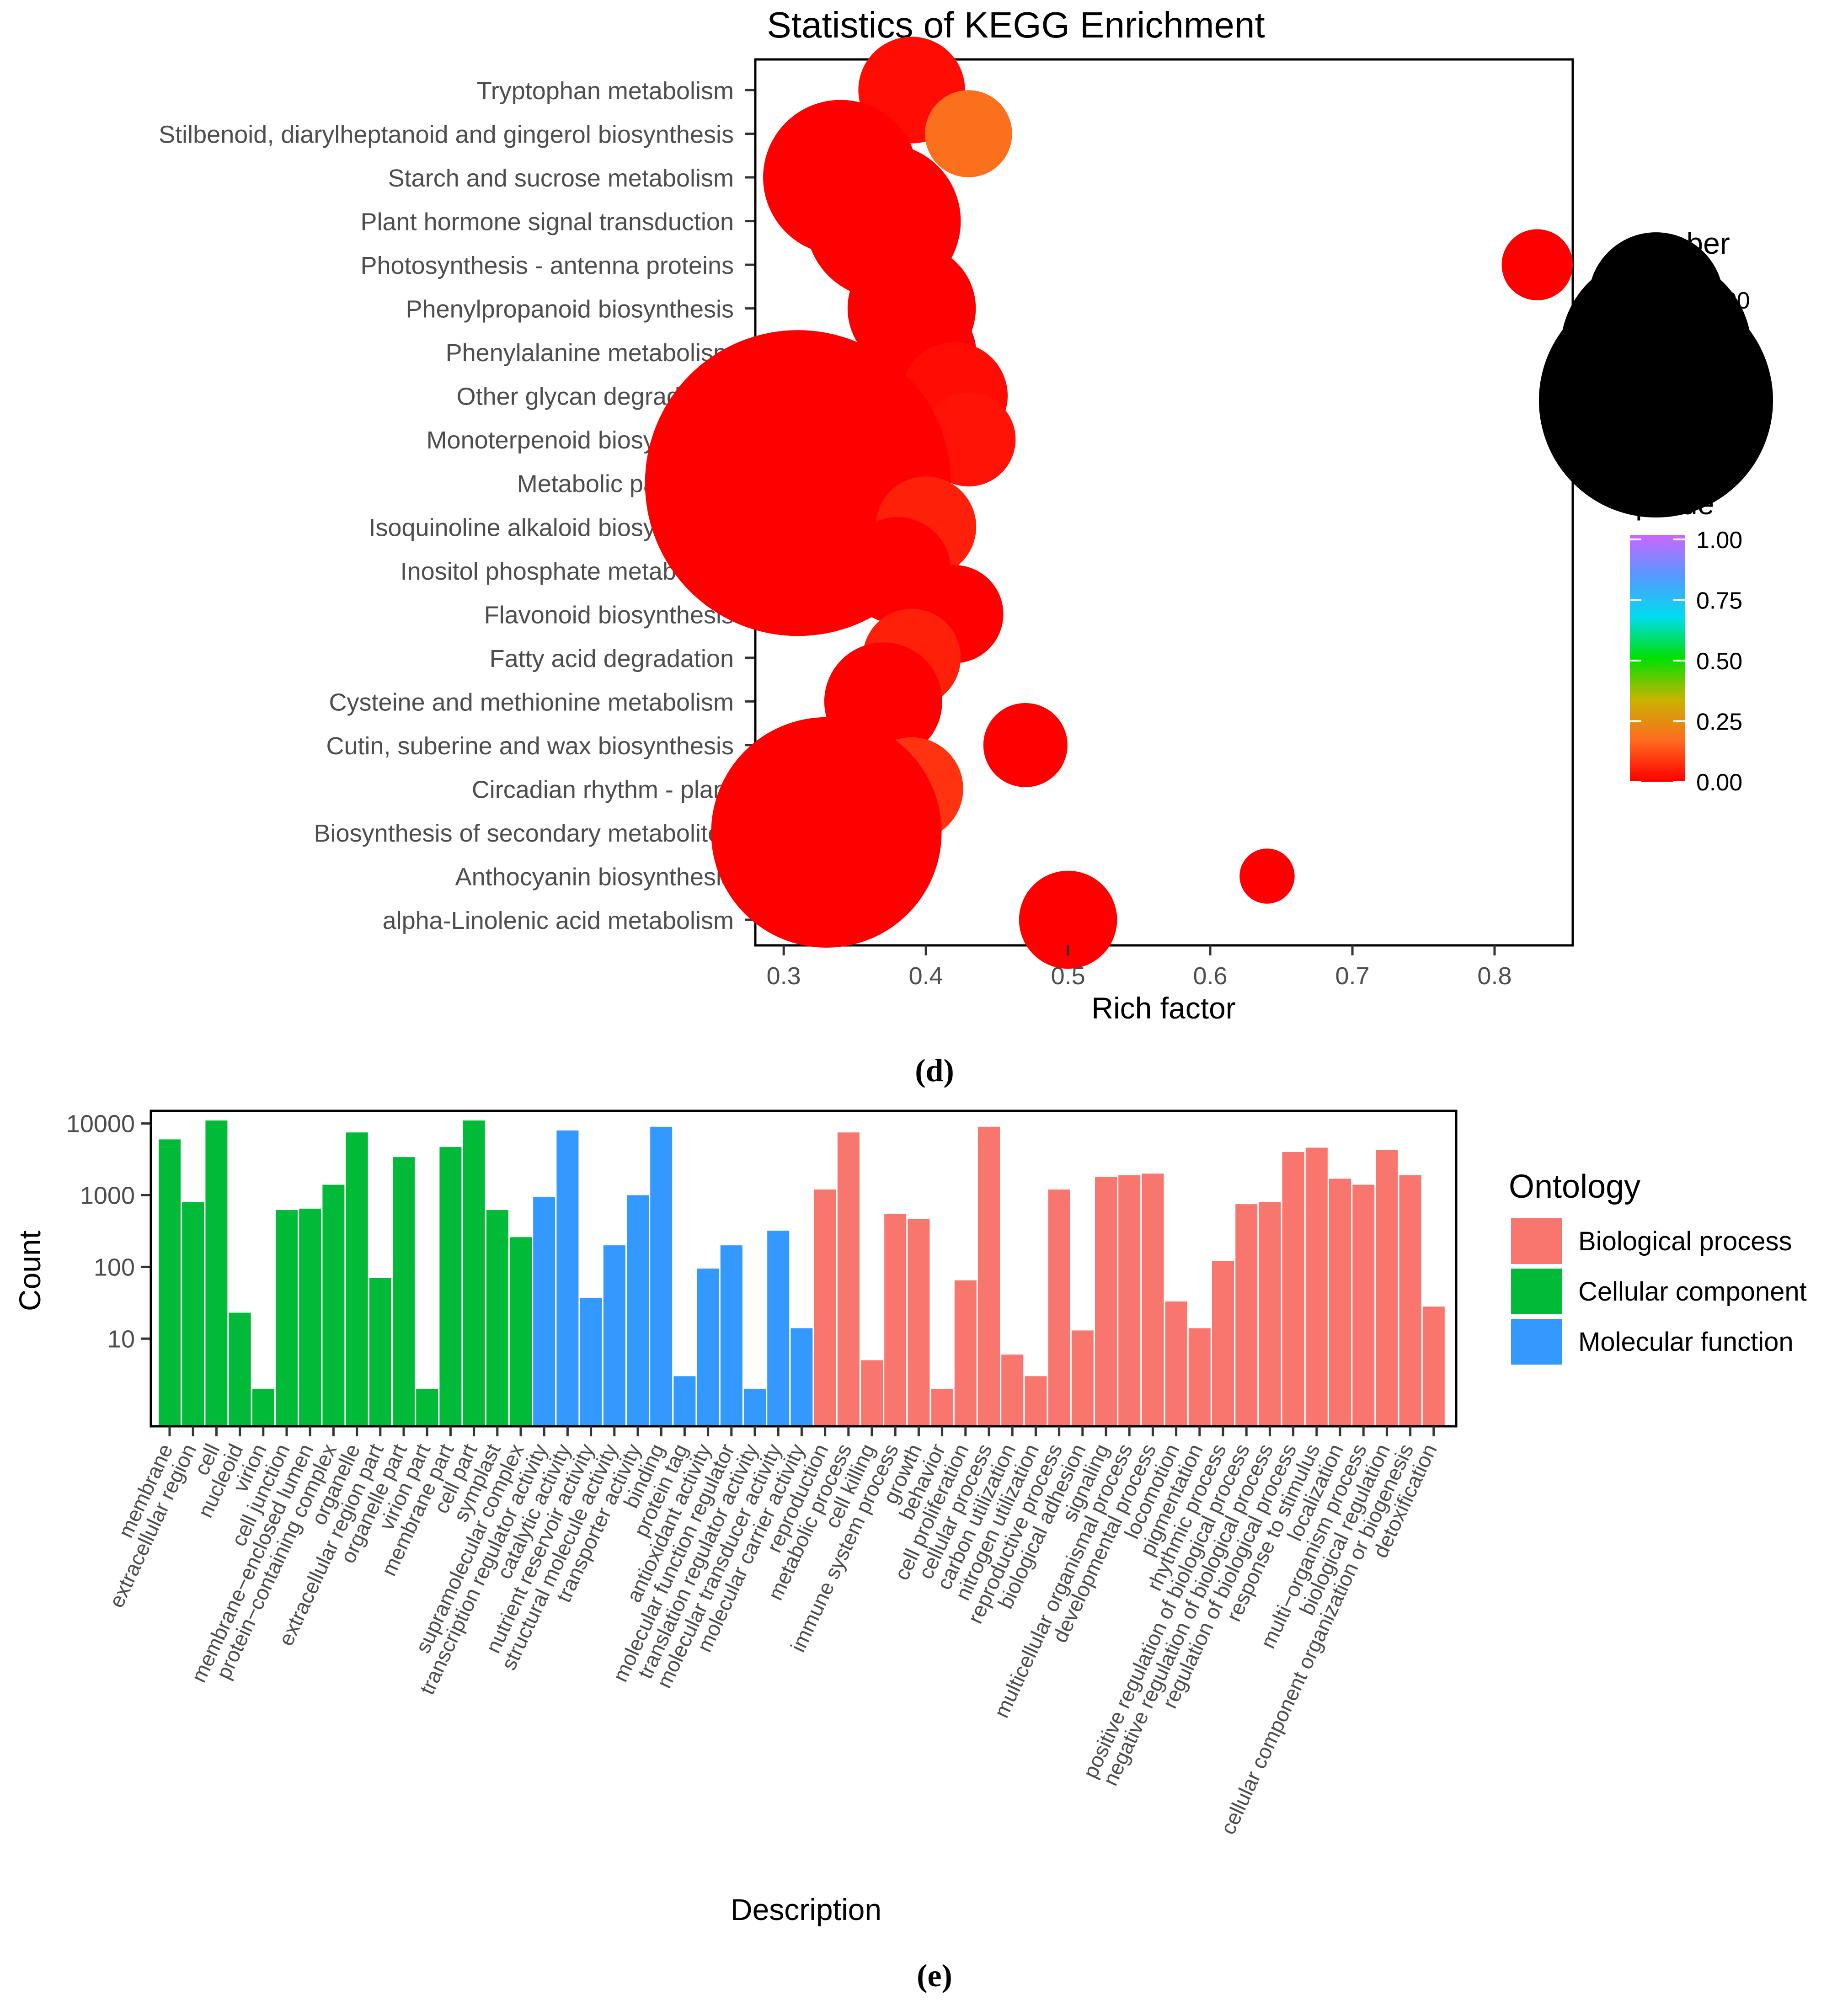  I want to click on kegg-term-label: Cysteine and methionine metabolism, so click(531, 702).